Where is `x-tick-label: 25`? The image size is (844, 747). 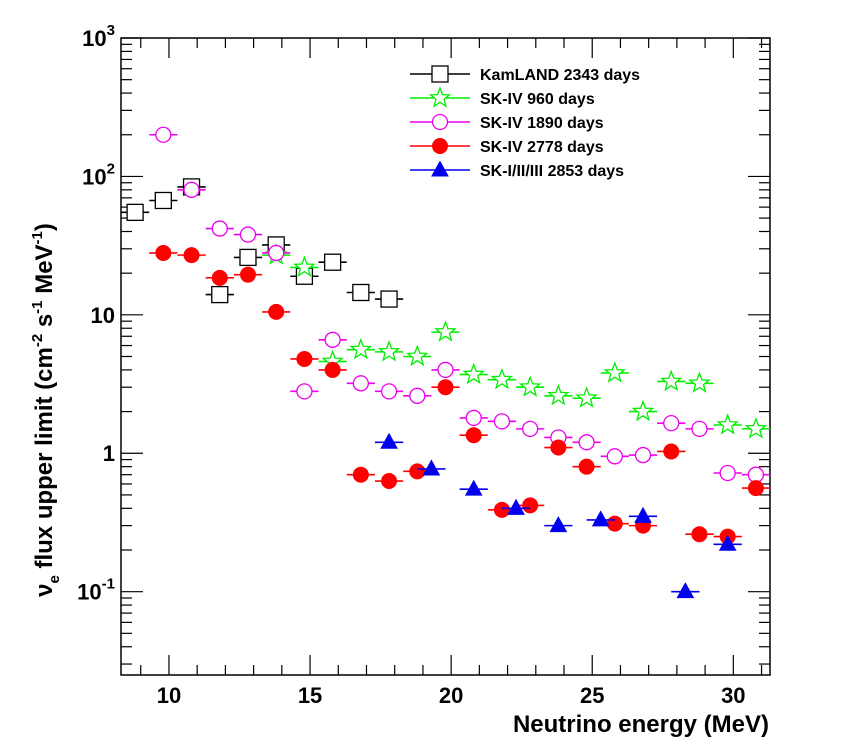 x-tick-label: 25 is located at coordinates (592, 695).